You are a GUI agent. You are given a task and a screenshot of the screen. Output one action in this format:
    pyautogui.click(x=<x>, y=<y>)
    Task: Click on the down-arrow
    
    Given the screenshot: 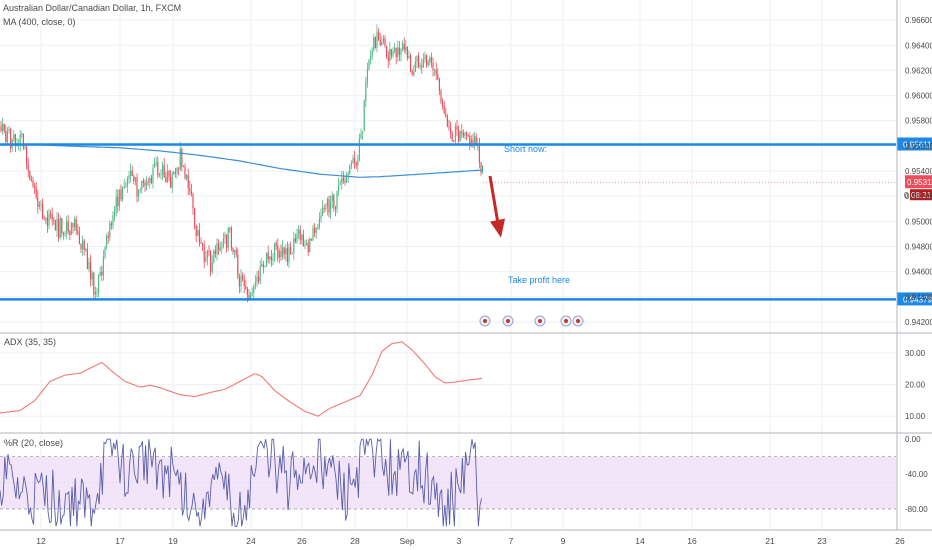 What is the action you would take?
    pyautogui.click(x=496, y=206)
    